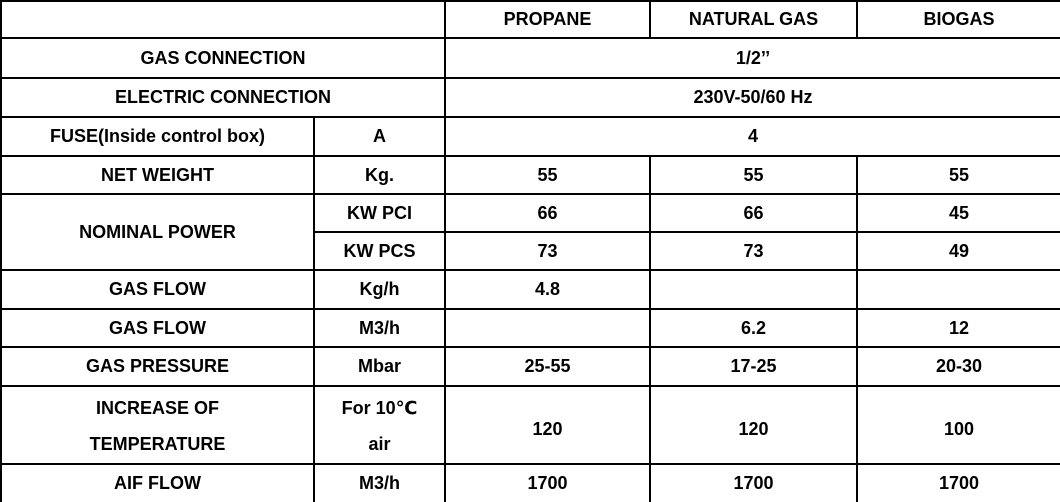  Describe the element at coordinates (753, 328) in the screenshot. I see `cell-gas-flow-m3-natural-gas: 6.2` at that location.